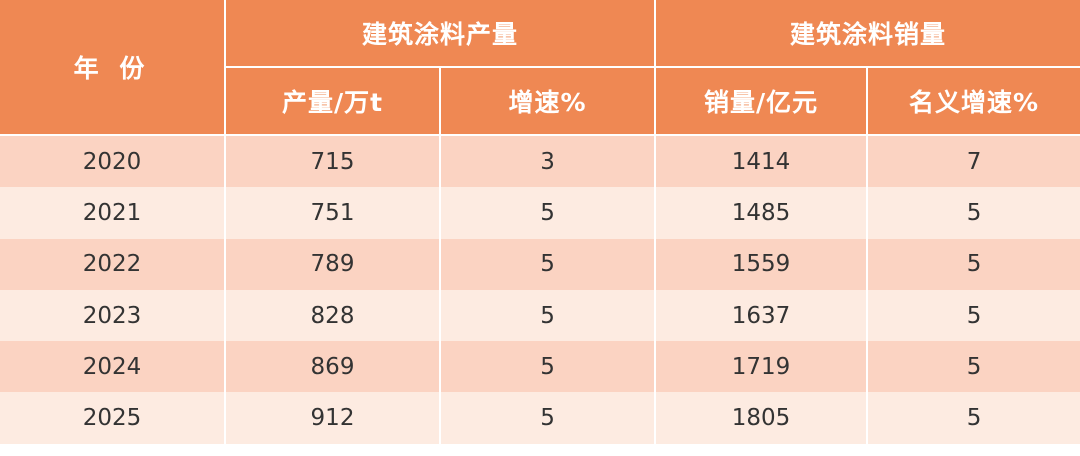 The width and height of the screenshot is (1080, 456). What do you see at coordinates (761, 264) in the screenshot?
I see `sales-cell: 1559` at bounding box center [761, 264].